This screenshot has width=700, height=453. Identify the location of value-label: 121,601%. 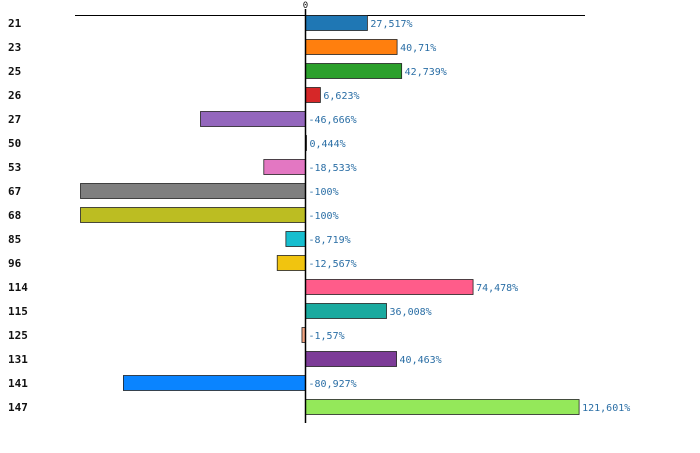
(606, 408).